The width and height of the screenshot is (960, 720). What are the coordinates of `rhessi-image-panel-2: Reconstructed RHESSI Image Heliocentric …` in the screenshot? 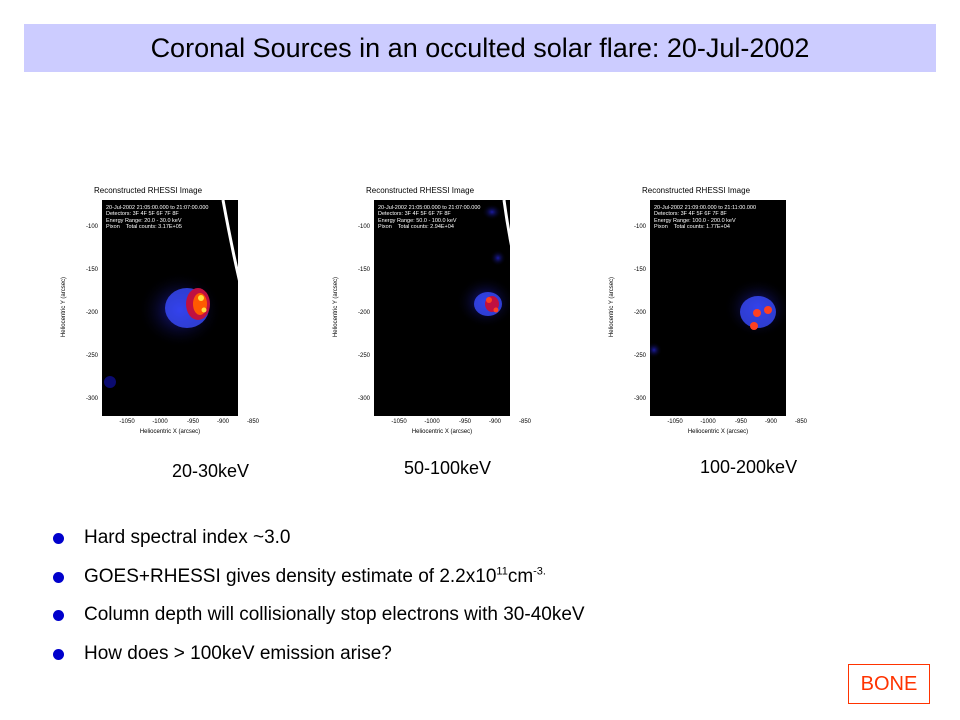 It's located at (425, 315).